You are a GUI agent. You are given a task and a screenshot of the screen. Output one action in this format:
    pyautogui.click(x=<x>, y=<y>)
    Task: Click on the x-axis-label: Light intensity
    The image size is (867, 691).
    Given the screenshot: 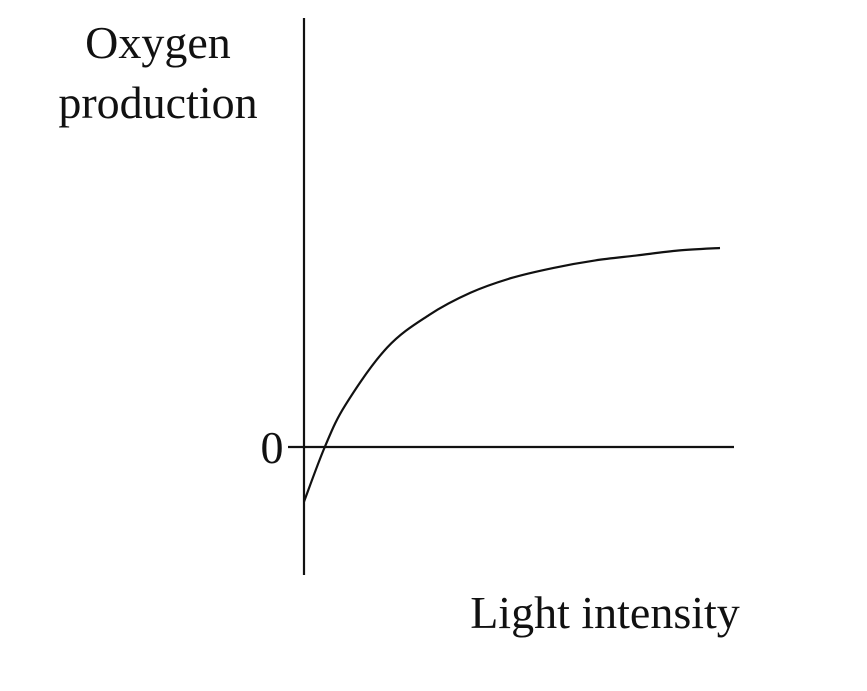 What is the action you would take?
    pyautogui.click(x=605, y=612)
    